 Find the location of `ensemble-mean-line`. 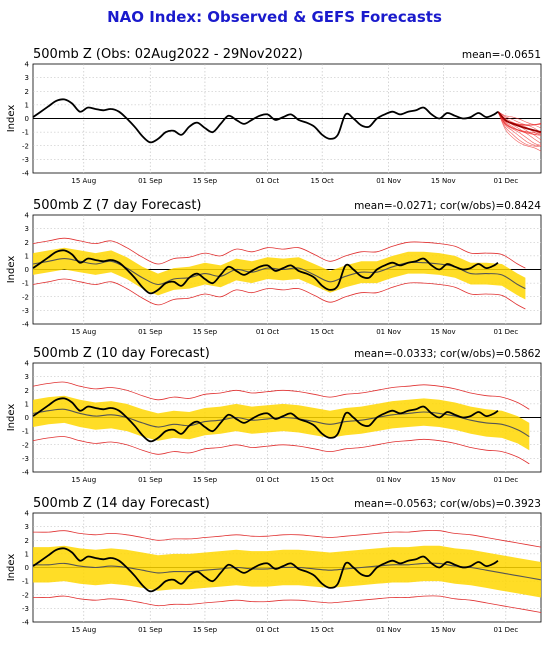

ensemble-mean-line is located at coordinates (519, 122).